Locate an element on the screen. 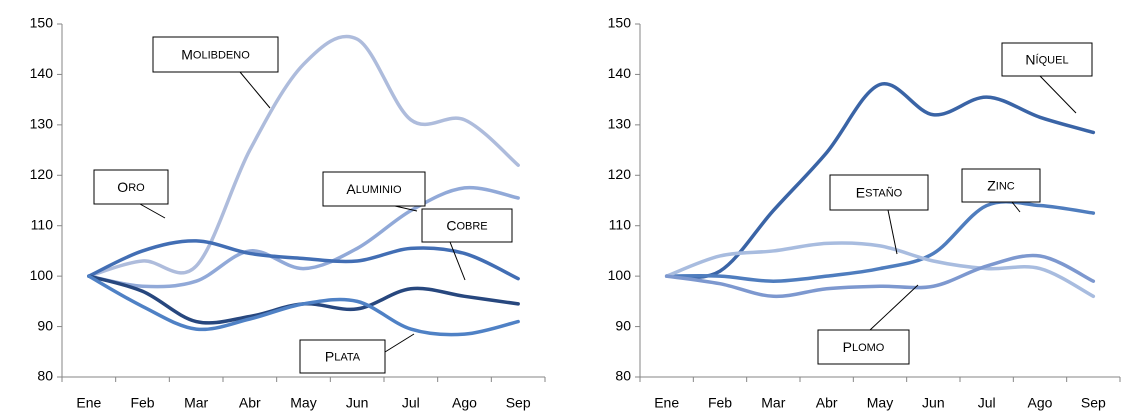 This screenshot has height=414, width=1136. series-line-estaño is located at coordinates (880, 270).